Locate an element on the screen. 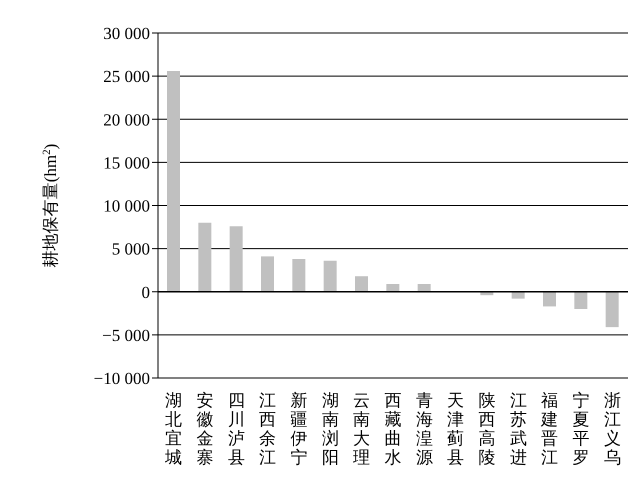  y-tick-label: 0 is located at coordinates (146, 292).